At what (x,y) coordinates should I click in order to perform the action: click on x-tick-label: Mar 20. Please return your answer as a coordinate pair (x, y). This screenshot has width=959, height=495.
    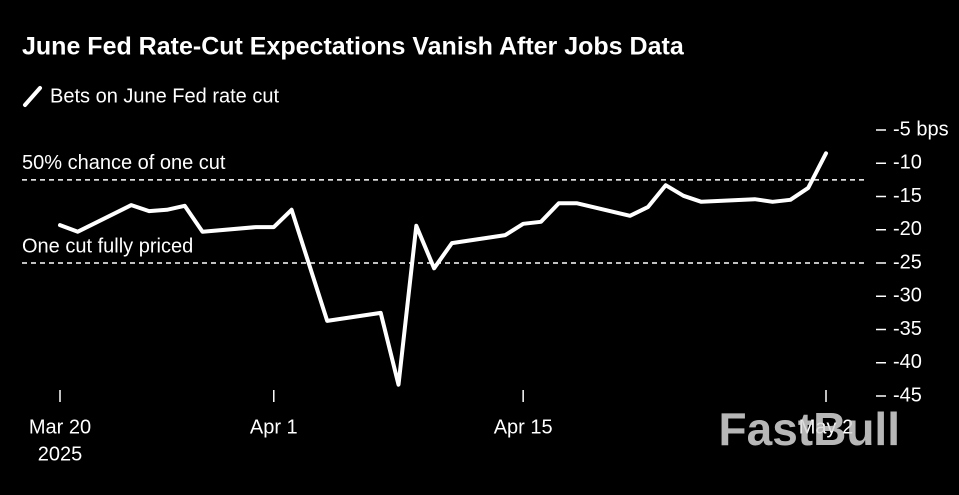
    Looking at the image, I should click on (60, 427).